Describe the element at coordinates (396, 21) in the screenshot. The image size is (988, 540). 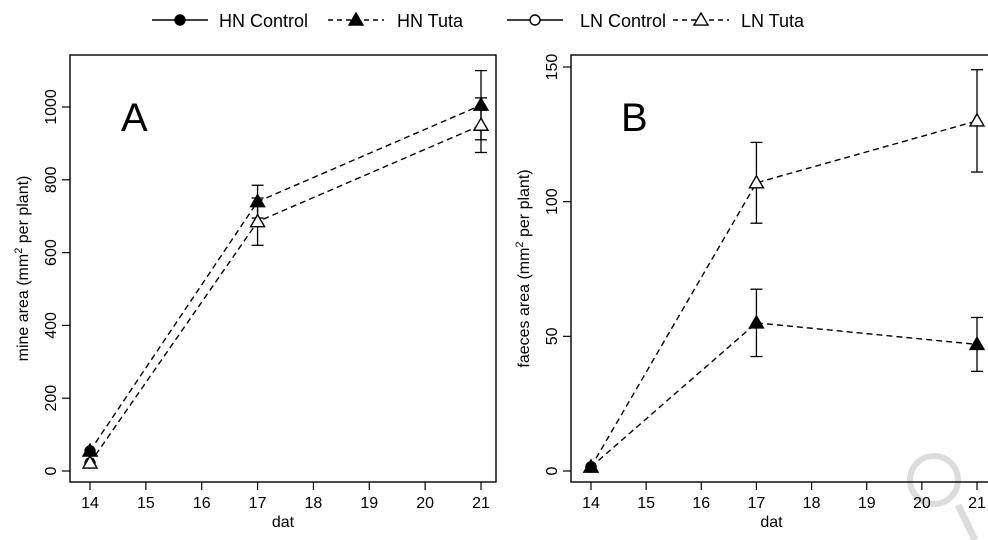
I see `legend-item-hn-tuta: HN Tuta` at that location.